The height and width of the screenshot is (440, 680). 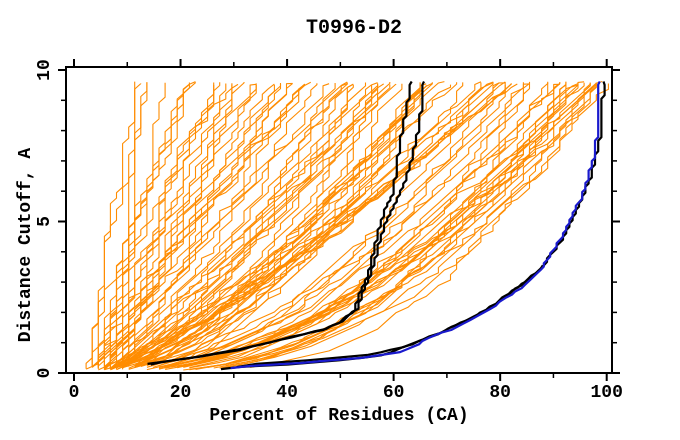 I want to click on x-axis-label: Percent of Residues (CA), so click(x=338, y=416).